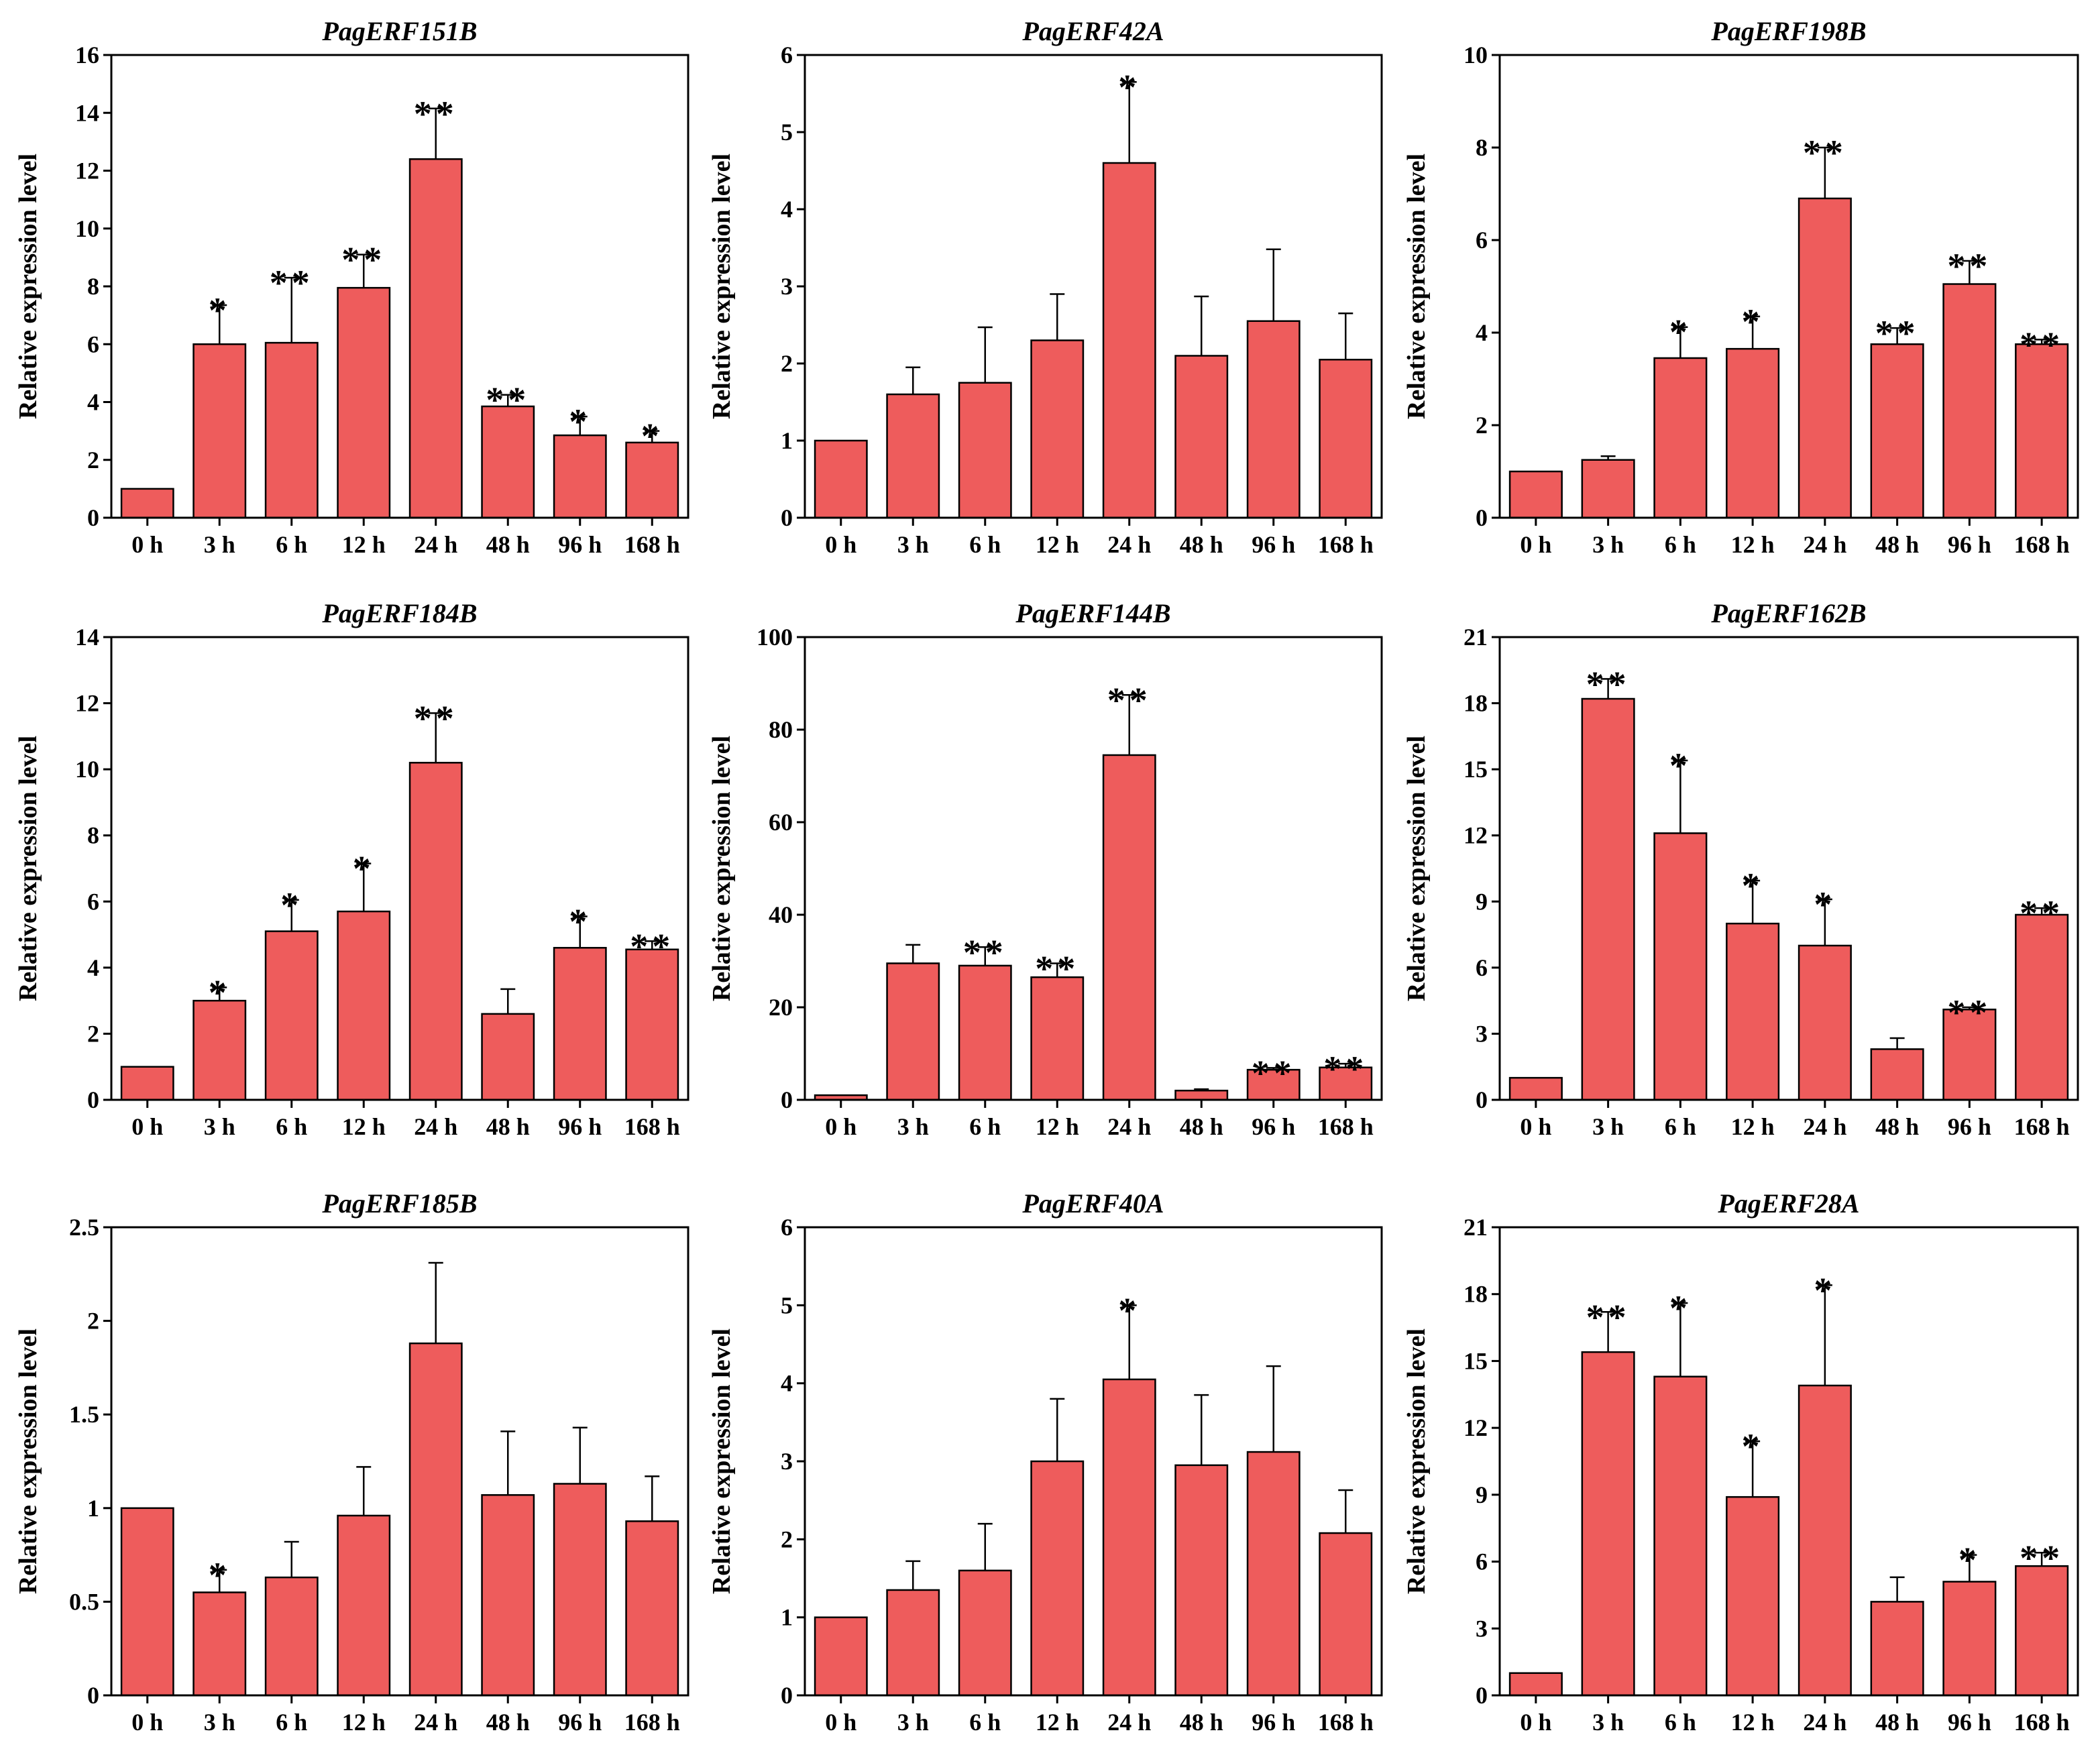  I want to click on y-tick-label: 16, so click(87, 55).